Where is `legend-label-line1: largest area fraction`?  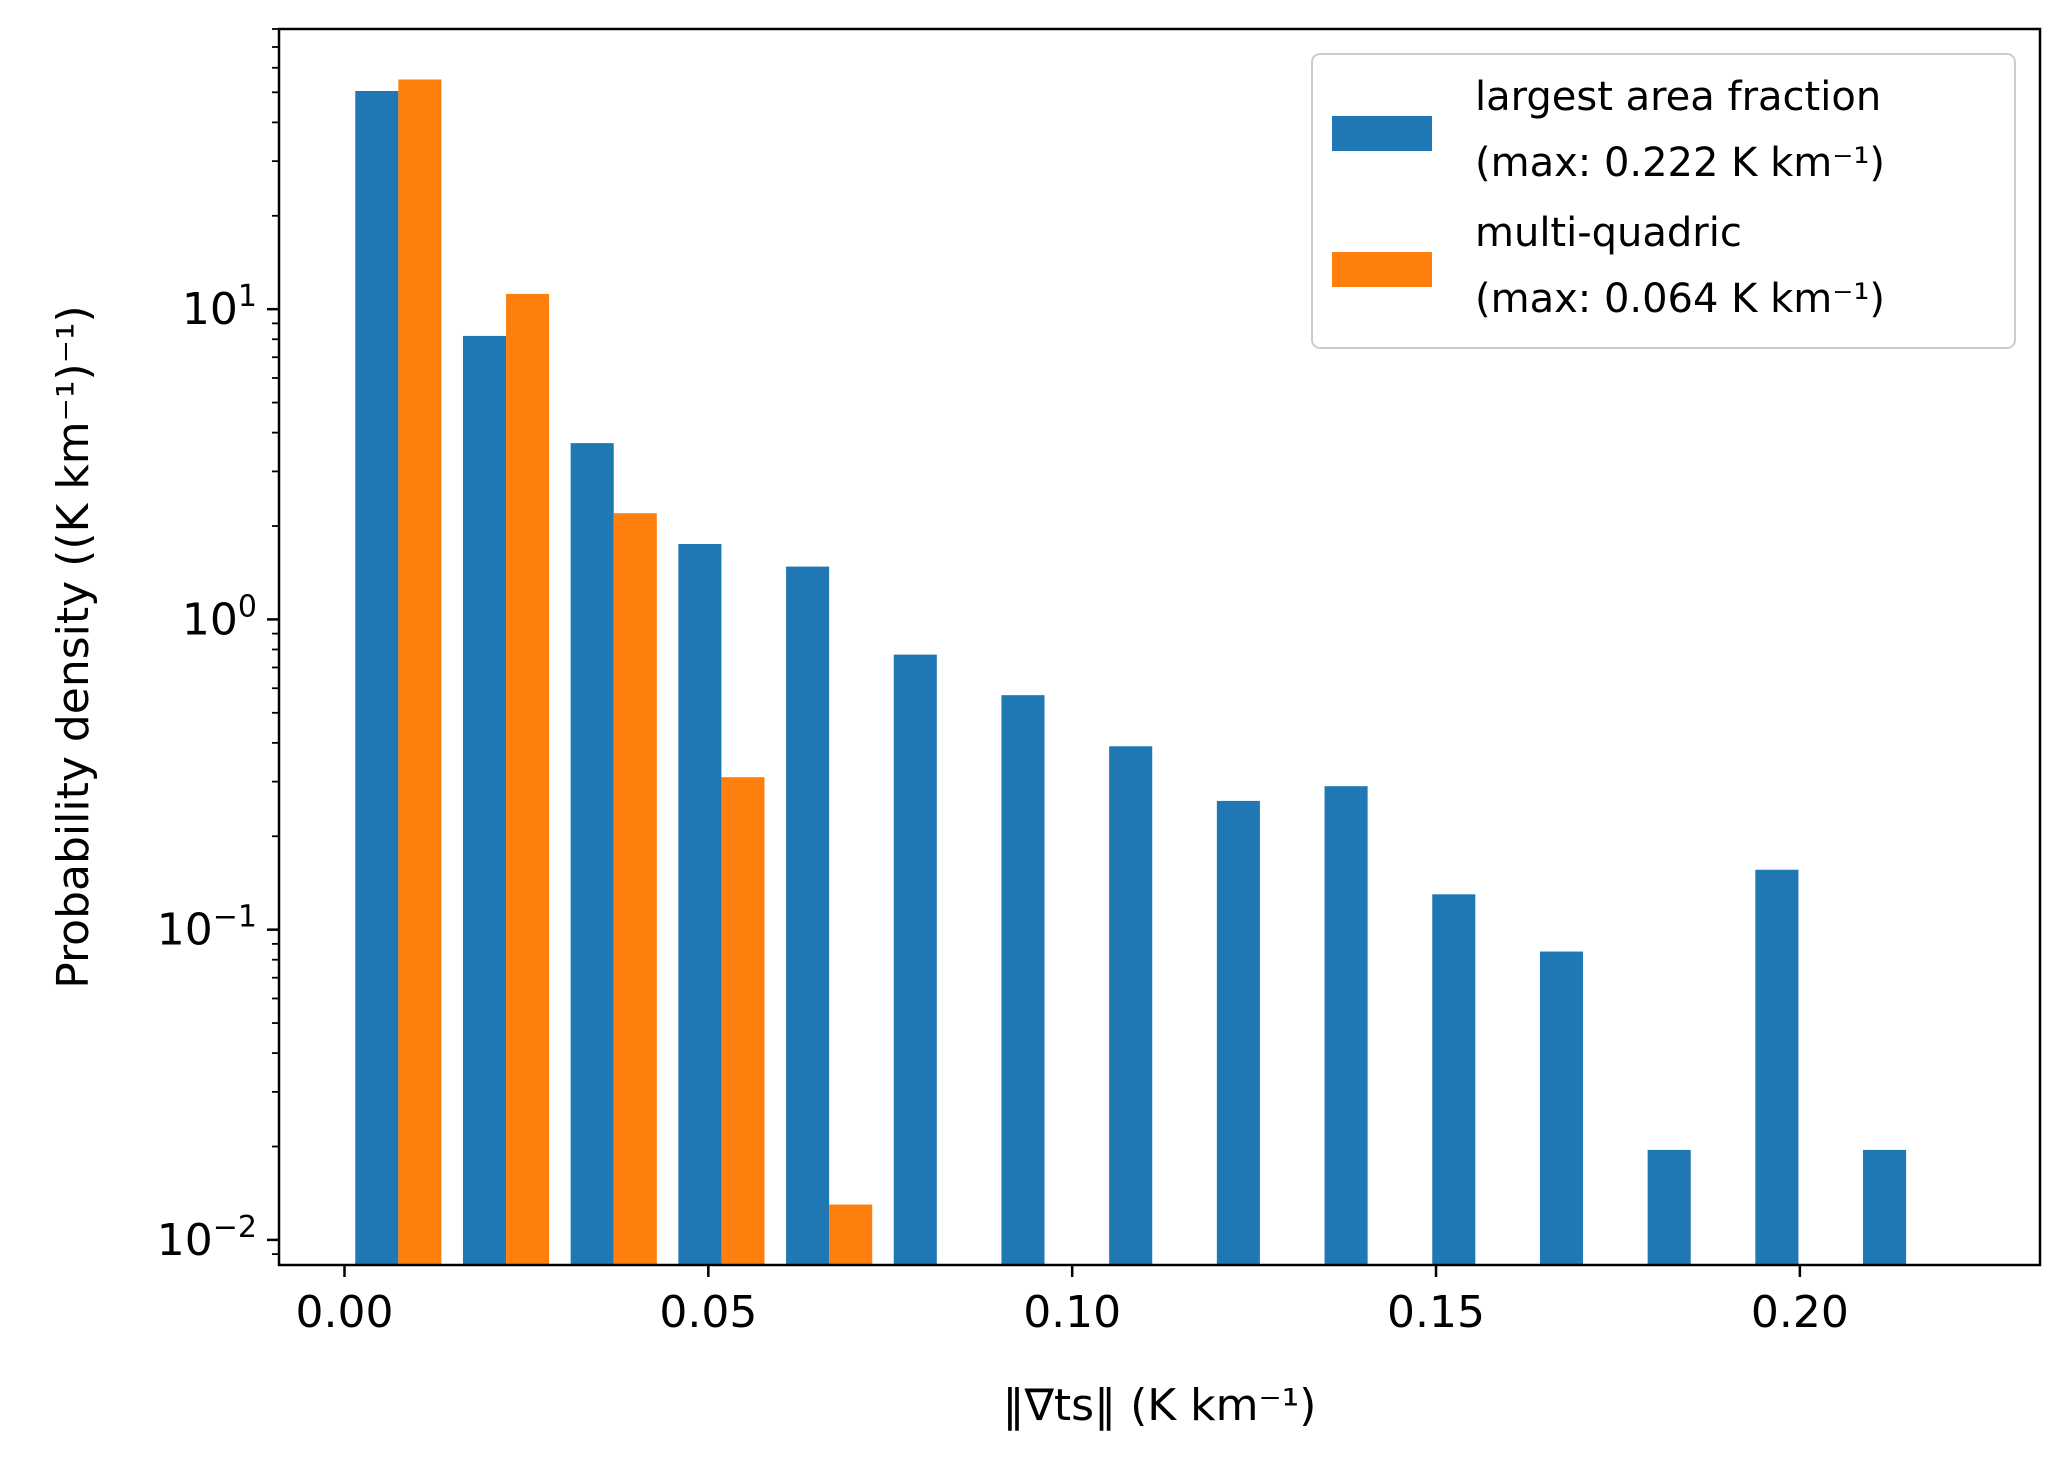 legend-label-line1: largest area fraction is located at coordinates (1678, 97).